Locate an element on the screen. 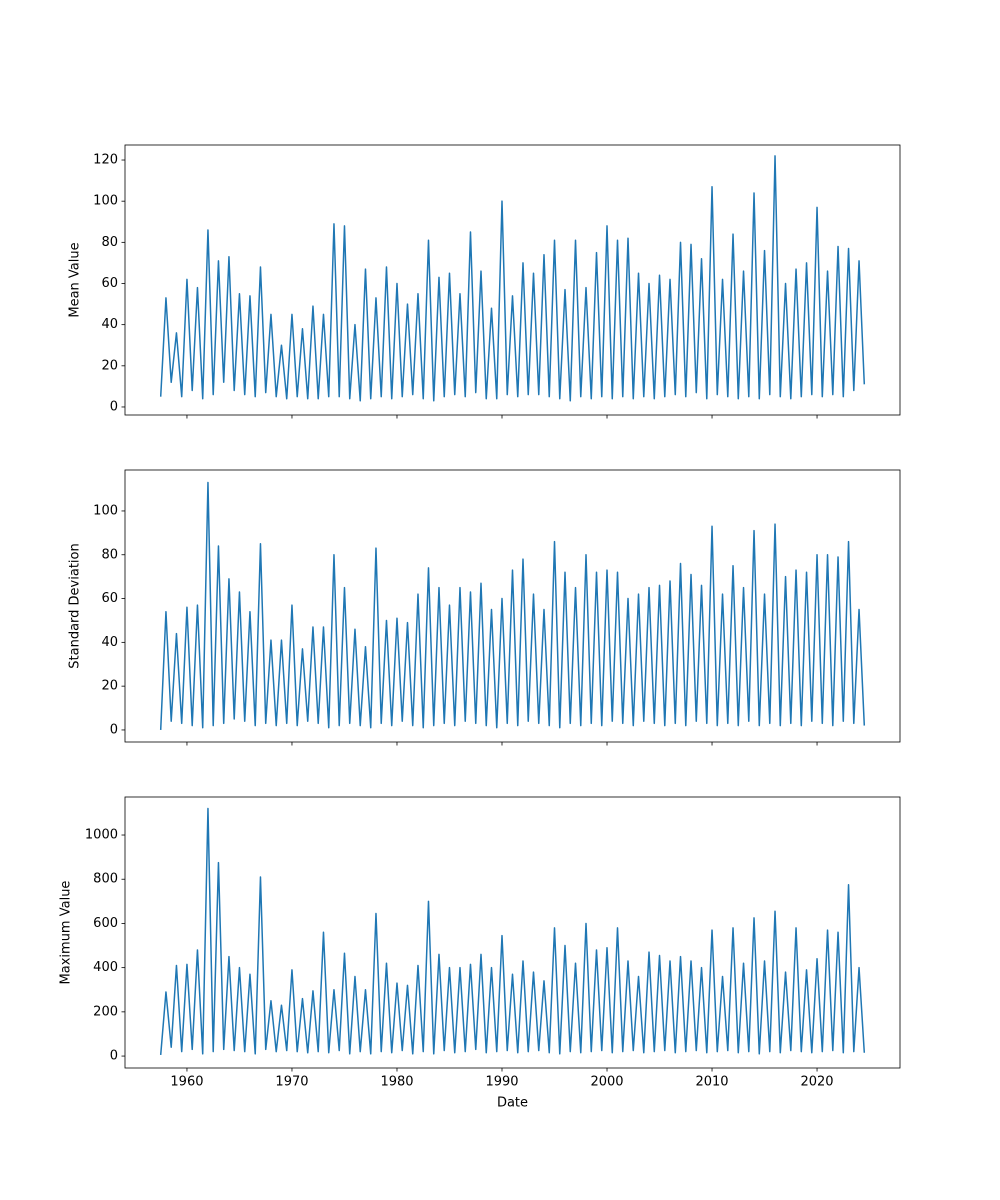  y-axis-label: Standard Deviation is located at coordinates (75, 605).